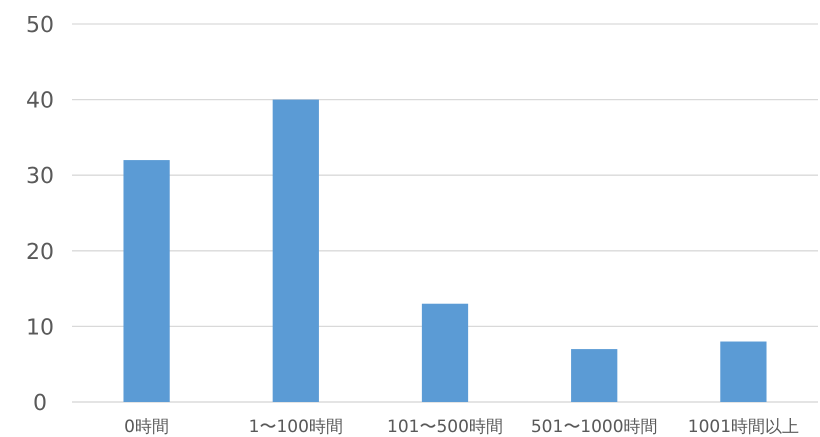 The image size is (820, 437). Describe the element at coordinates (40, 252) in the screenshot. I see `y-tick-label: 20` at that location.